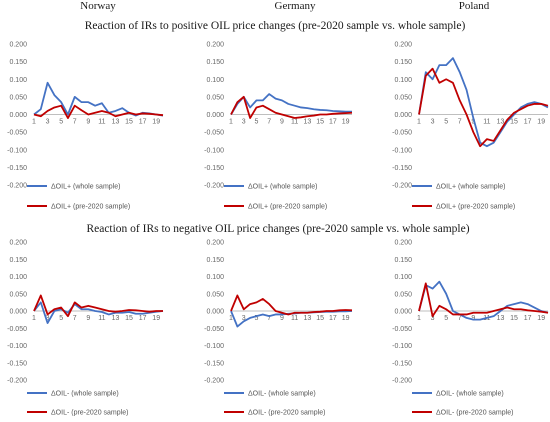  Describe the element at coordinates (295, 6) in the screenshot. I see `country-label-germany: Germany` at that location.